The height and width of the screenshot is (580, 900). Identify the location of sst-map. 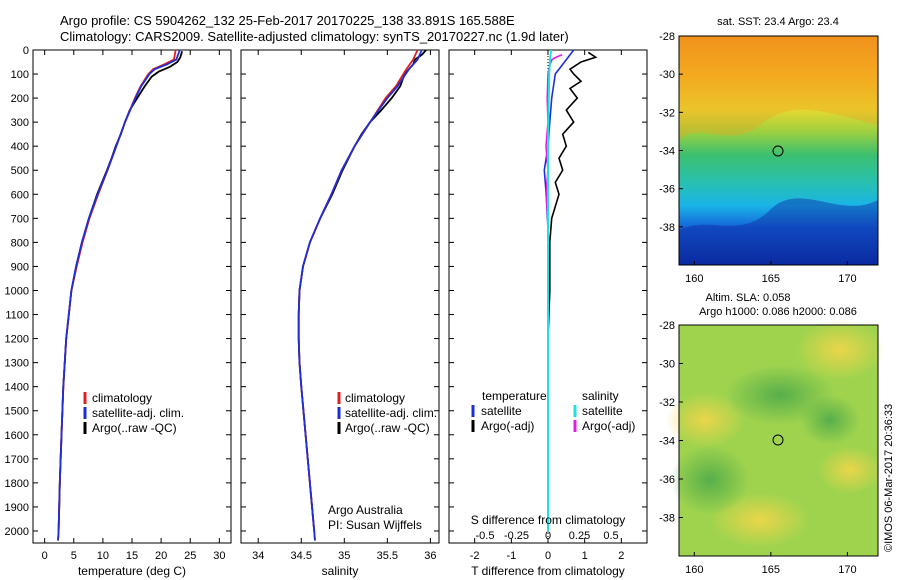
(778, 150).